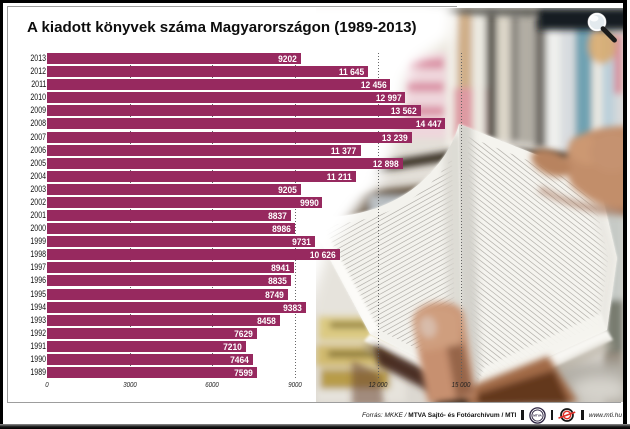  What do you see at coordinates (537, 415) in the screenshot?
I see `svg-text: MTVA` at bounding box center [537, 415].